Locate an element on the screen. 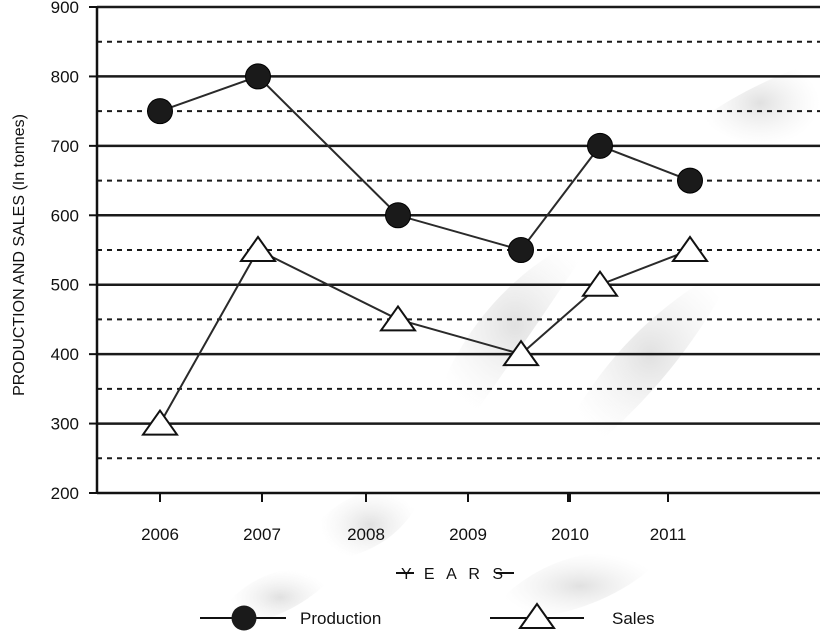 The height and width of the screenshot is (632, 820). y-tick-label: 700 is located at coordinates (65, 146).